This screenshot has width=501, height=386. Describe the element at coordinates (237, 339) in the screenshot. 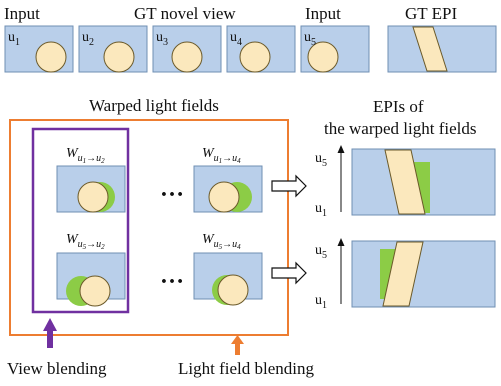

I see `lf-blending-arrow-head` at that location.